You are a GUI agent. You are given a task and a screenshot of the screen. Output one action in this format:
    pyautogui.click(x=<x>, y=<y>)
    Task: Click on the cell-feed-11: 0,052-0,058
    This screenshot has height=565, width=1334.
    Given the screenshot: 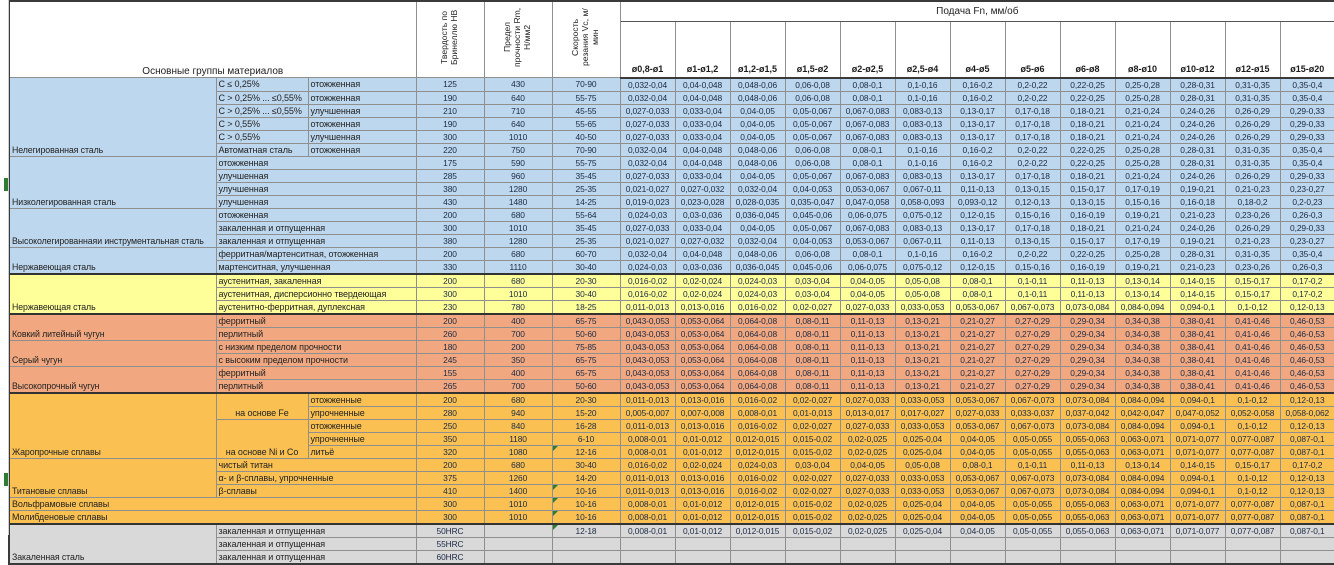 What is the action you would take?
    pyautogui.click(x=1252, y=412)
    